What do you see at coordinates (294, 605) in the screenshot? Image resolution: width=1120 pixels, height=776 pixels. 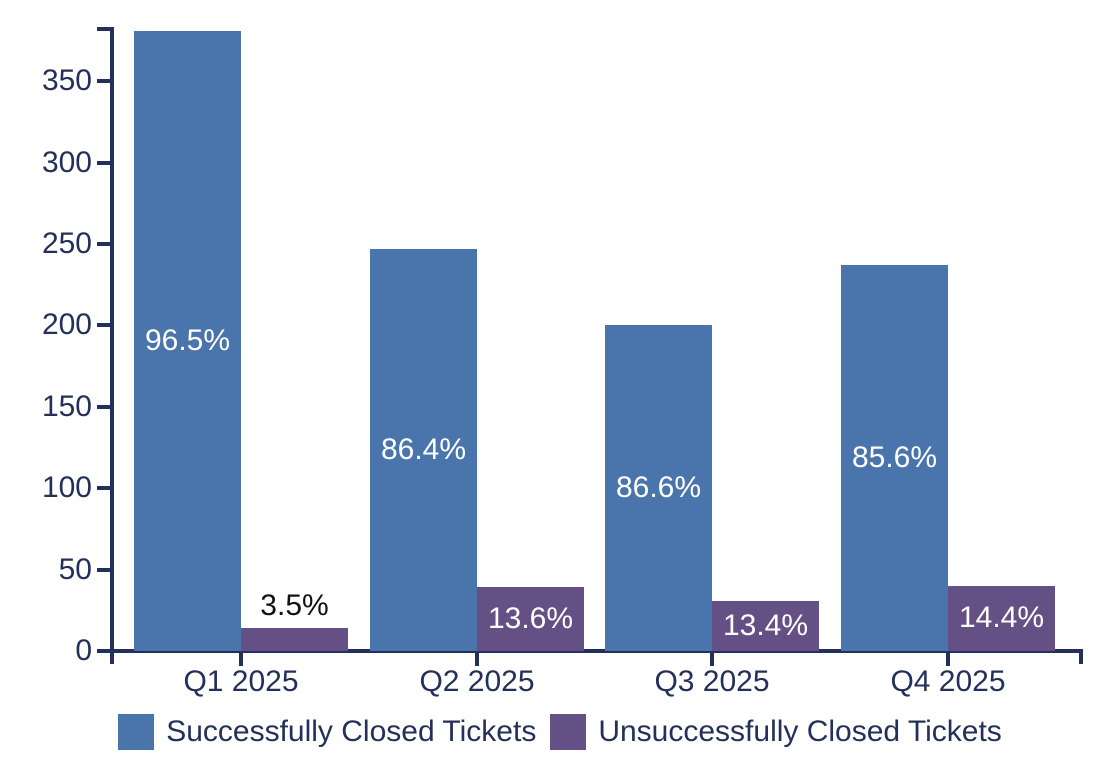 I see `bar-label-unsuccessful-q1-2025: 3.5%` at bounding box center [294, 605].